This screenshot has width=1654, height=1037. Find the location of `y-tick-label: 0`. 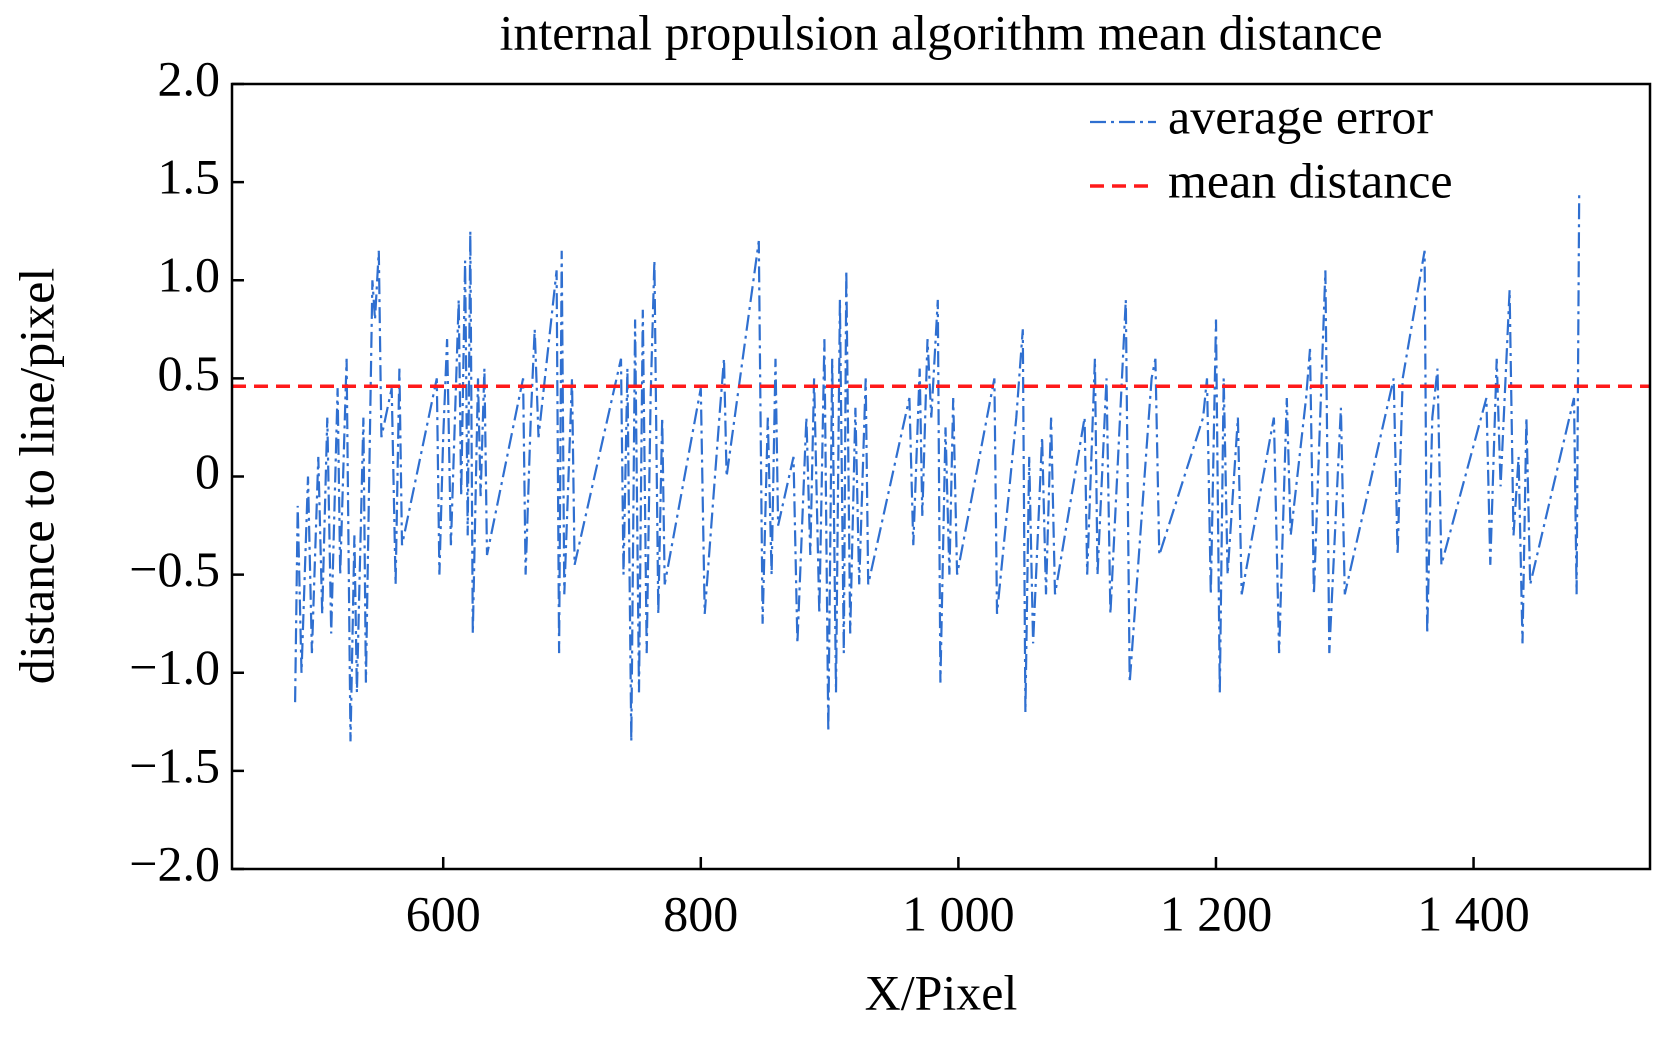

y-tick-label: 0 is located at coordinates (207, 471).